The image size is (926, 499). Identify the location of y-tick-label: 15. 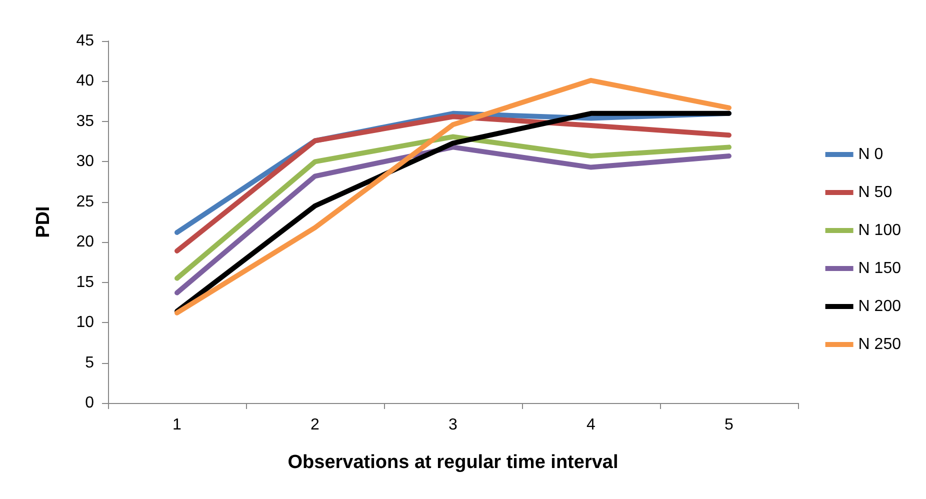
(85, 282).